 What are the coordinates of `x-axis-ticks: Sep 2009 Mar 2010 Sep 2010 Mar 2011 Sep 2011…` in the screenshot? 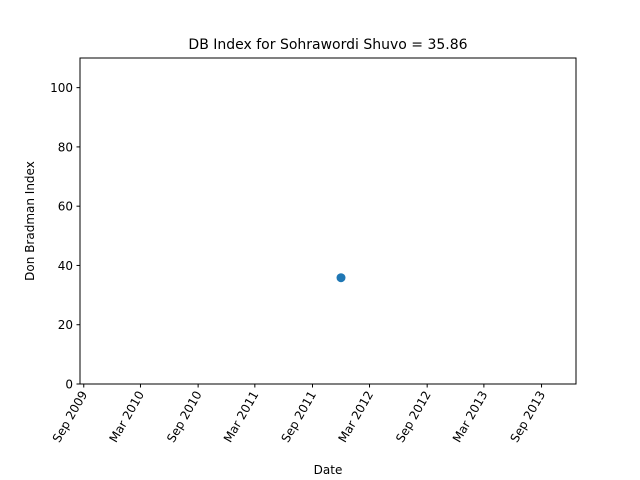 It's located at (299, 414).